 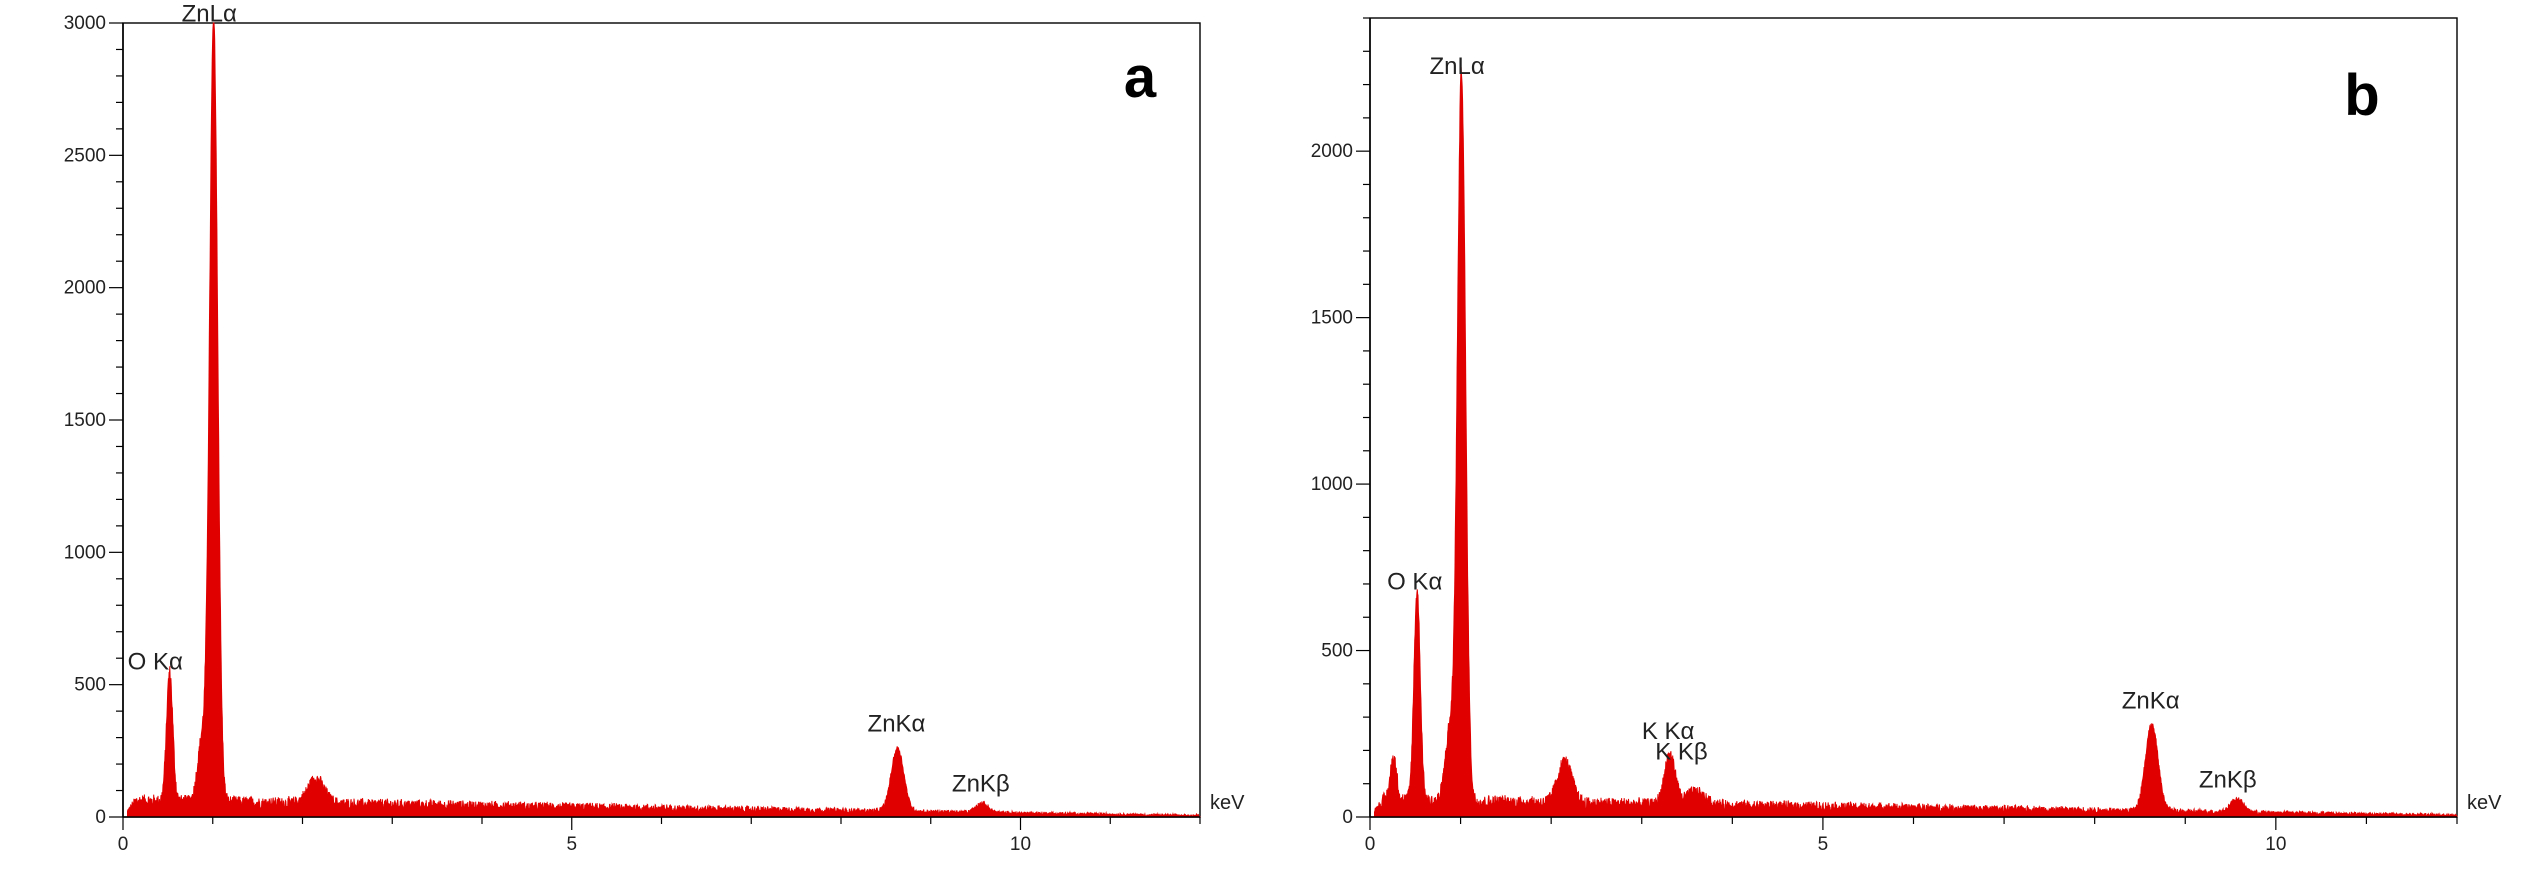 I want to click on peak-label: K Kα, so click(x=1668, y=731).